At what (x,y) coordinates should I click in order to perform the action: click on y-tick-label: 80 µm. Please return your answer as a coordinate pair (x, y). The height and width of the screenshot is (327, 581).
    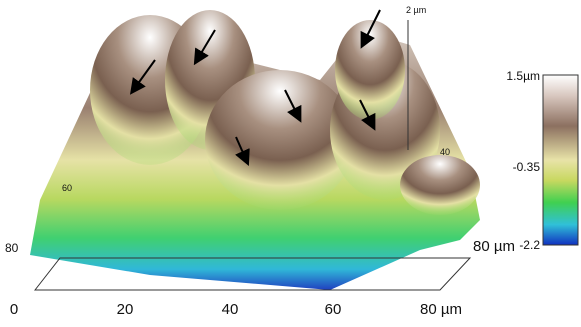
    Looking at the image, I should click on (494, 246).